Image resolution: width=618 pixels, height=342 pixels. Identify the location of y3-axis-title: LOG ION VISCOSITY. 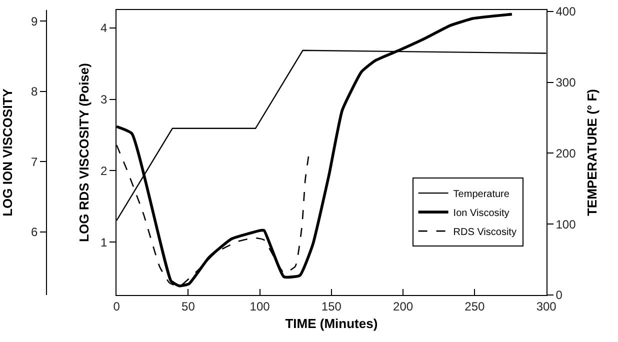
(7, 152).